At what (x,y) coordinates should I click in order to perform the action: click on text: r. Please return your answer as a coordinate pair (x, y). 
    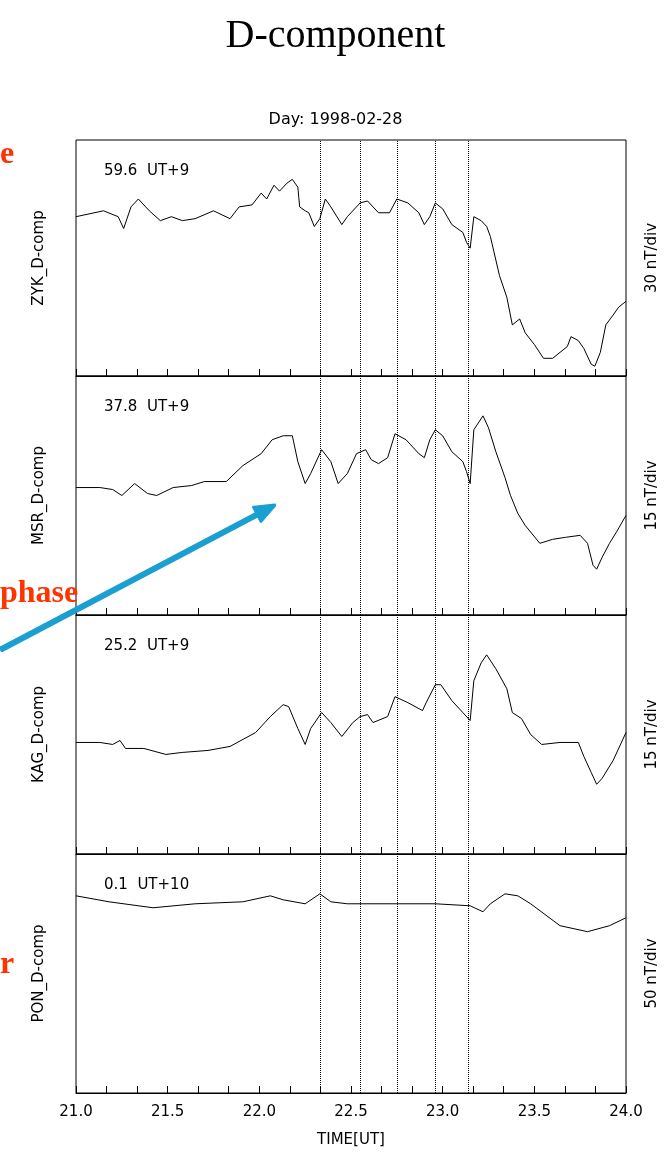
    Looking at the image, I should click on (7, 961).